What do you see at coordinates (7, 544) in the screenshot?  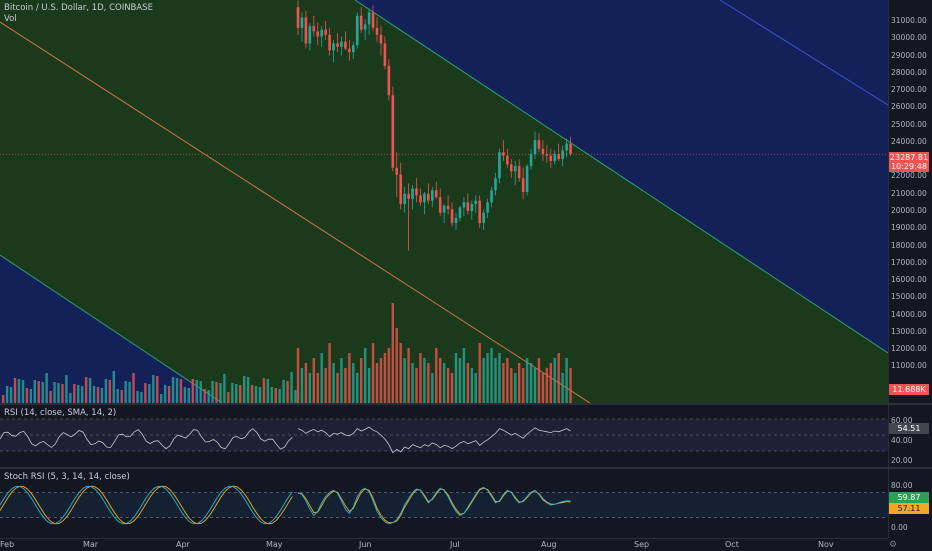 I see `time-label: Feb` at bounding box center [7, 544].